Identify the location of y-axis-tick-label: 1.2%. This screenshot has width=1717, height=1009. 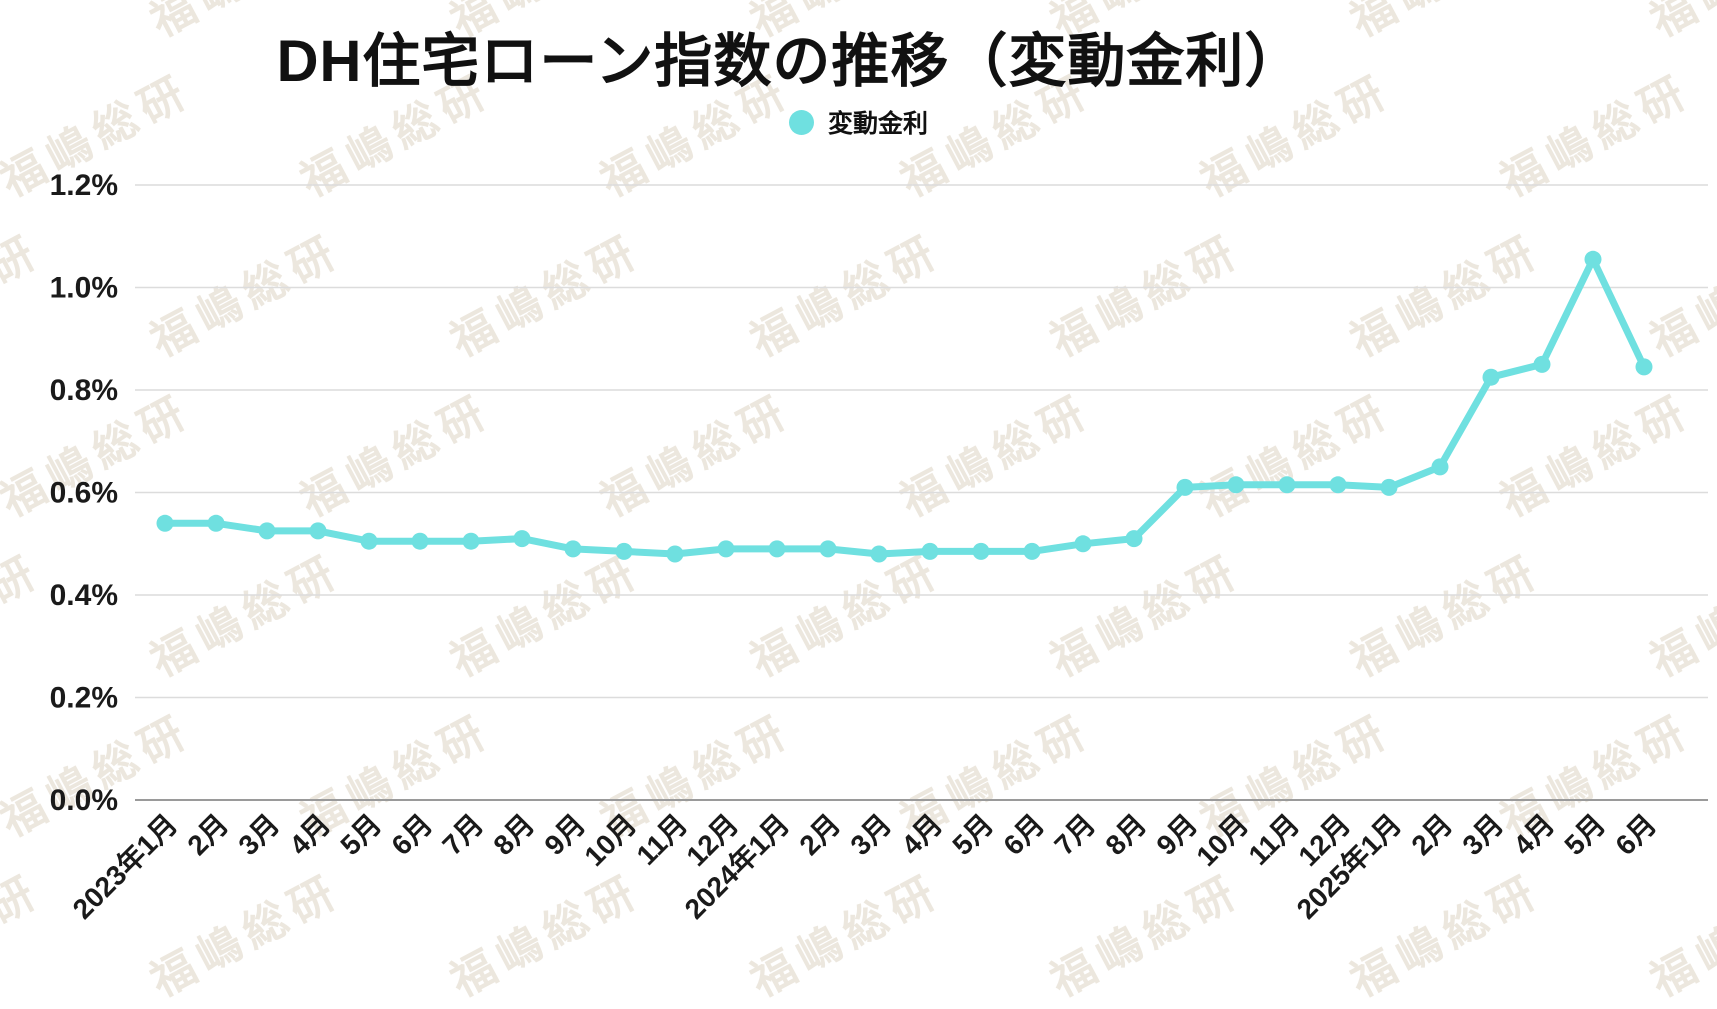
(84, 185).